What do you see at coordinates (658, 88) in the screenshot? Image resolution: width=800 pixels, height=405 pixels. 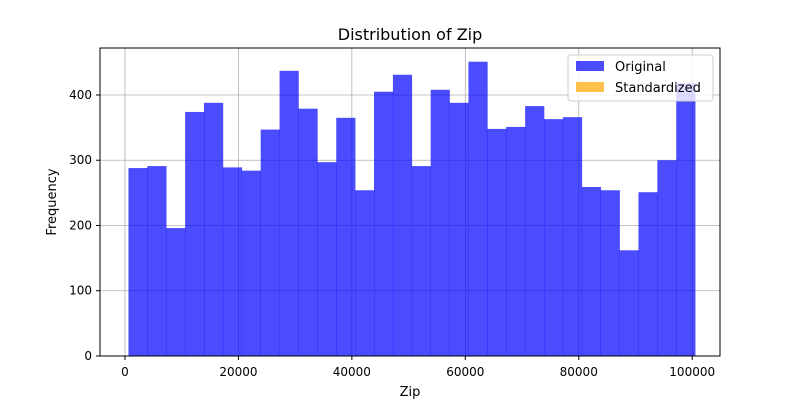 I see `legend-label-standardized: Standardized` at bounding box center [658, 88].